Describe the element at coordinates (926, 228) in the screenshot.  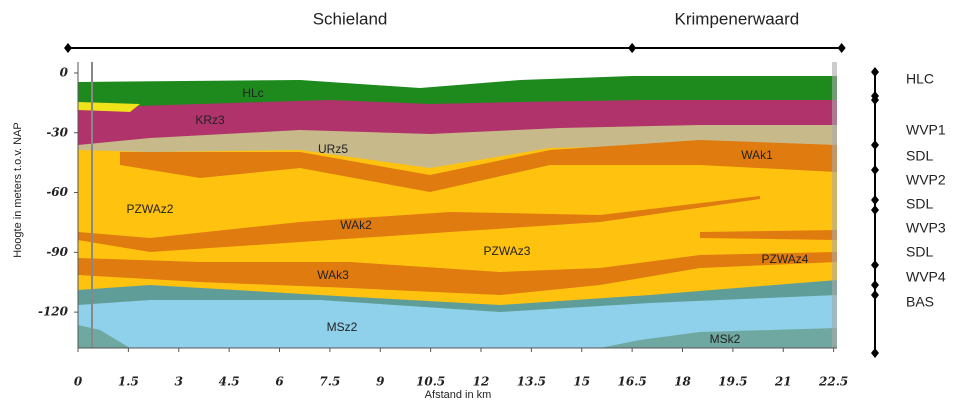
I see `legend-label: WVP3` at that location.